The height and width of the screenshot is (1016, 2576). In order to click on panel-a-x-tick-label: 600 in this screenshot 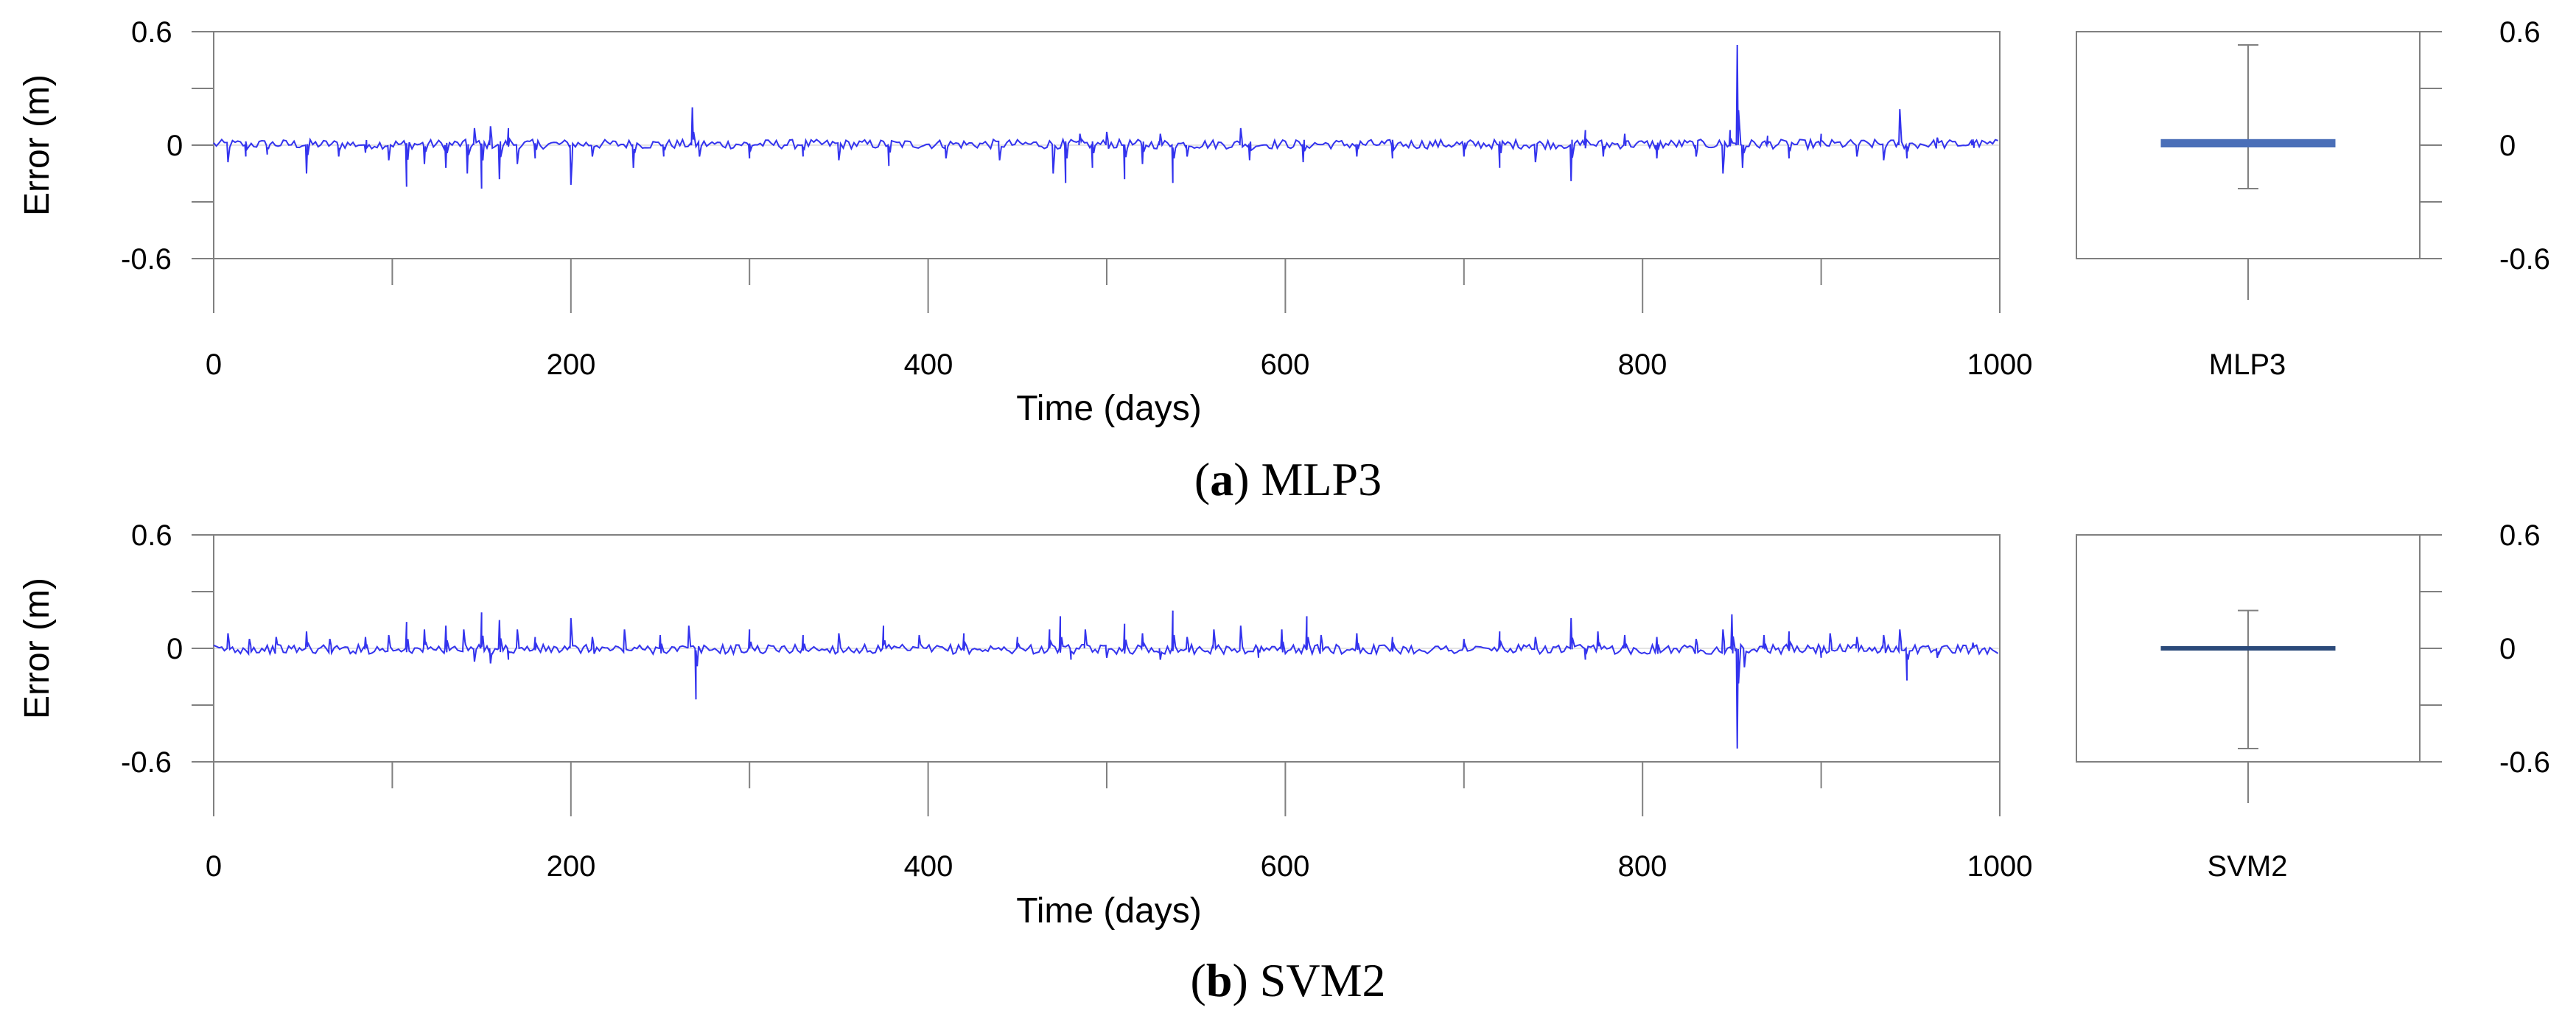, I will do `click(1285, 365)`.